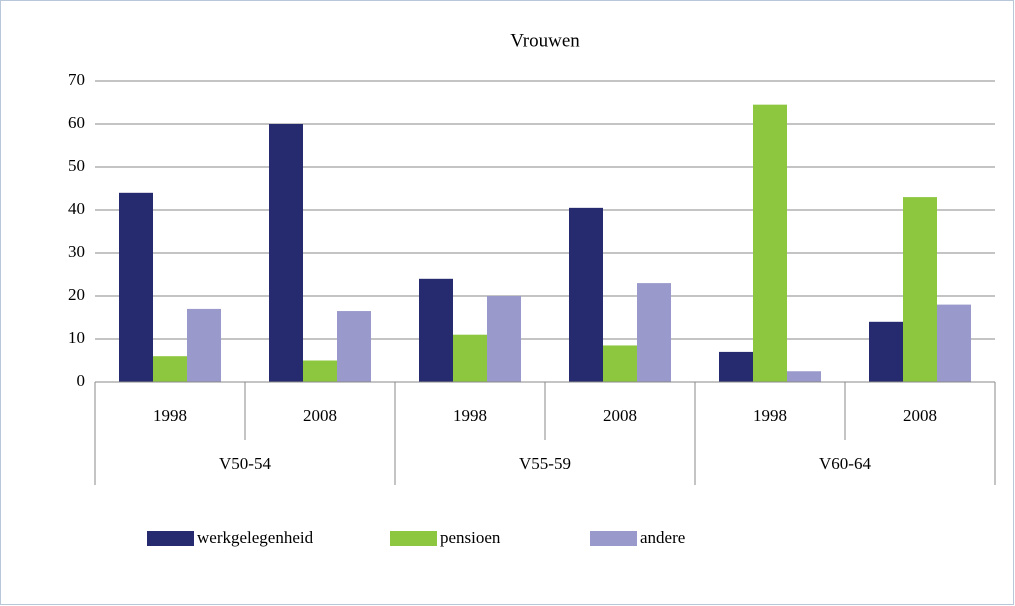 This screenshot has height=606, width=1015. What do you see at coordinates (470, 537) in the screenshot?
I see `legend-label: pensioen` at bounding box center [470, 537].